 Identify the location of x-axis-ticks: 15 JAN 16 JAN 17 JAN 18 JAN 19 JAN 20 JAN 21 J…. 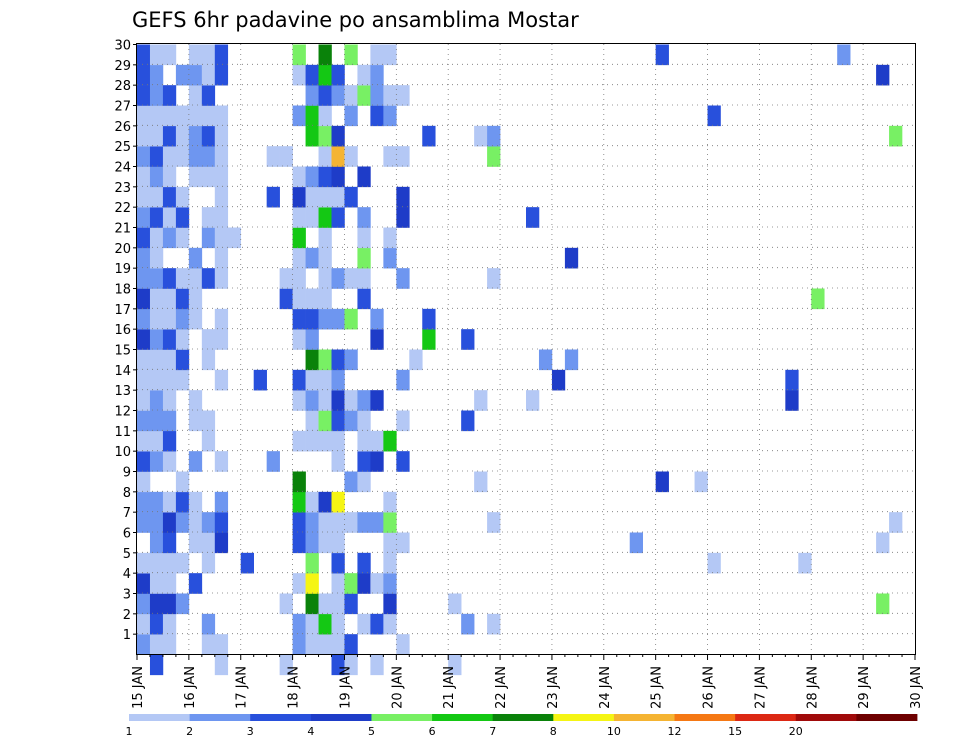
(527, 681).